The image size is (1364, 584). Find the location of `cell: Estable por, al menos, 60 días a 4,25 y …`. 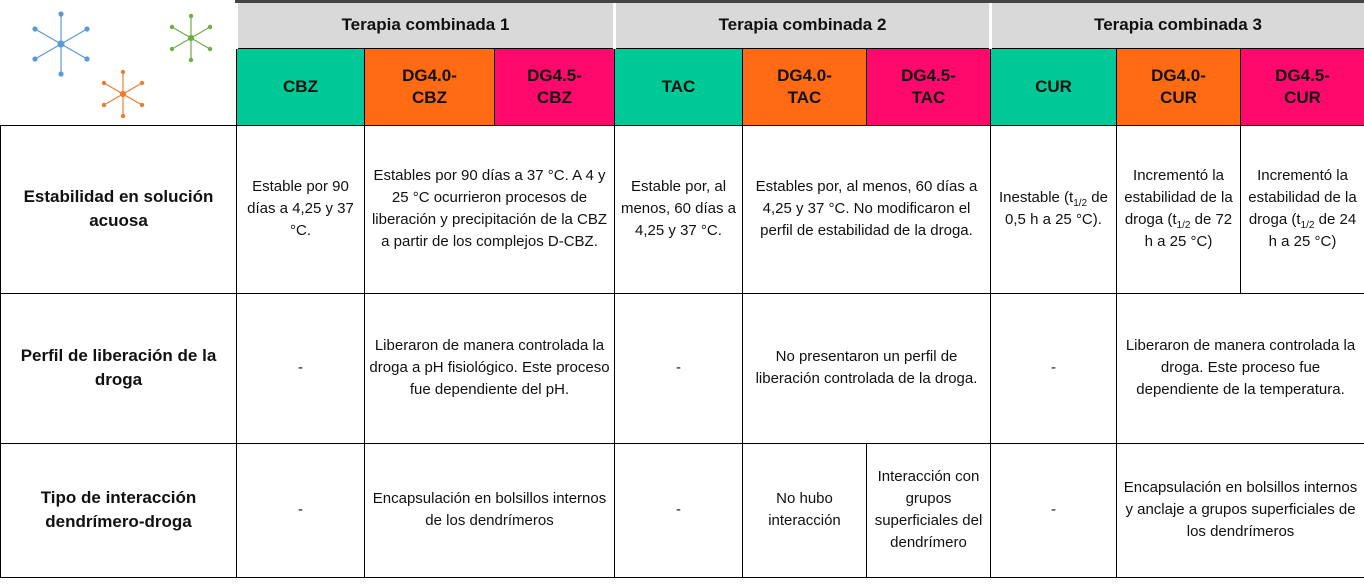

cell: Estable por, al menos, 60 días a 4,25 y … is located at coordinates (678, 209).